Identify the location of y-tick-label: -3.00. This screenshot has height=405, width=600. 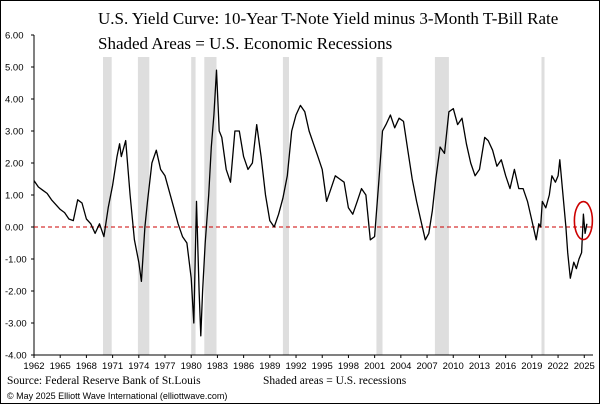
(16, 324).